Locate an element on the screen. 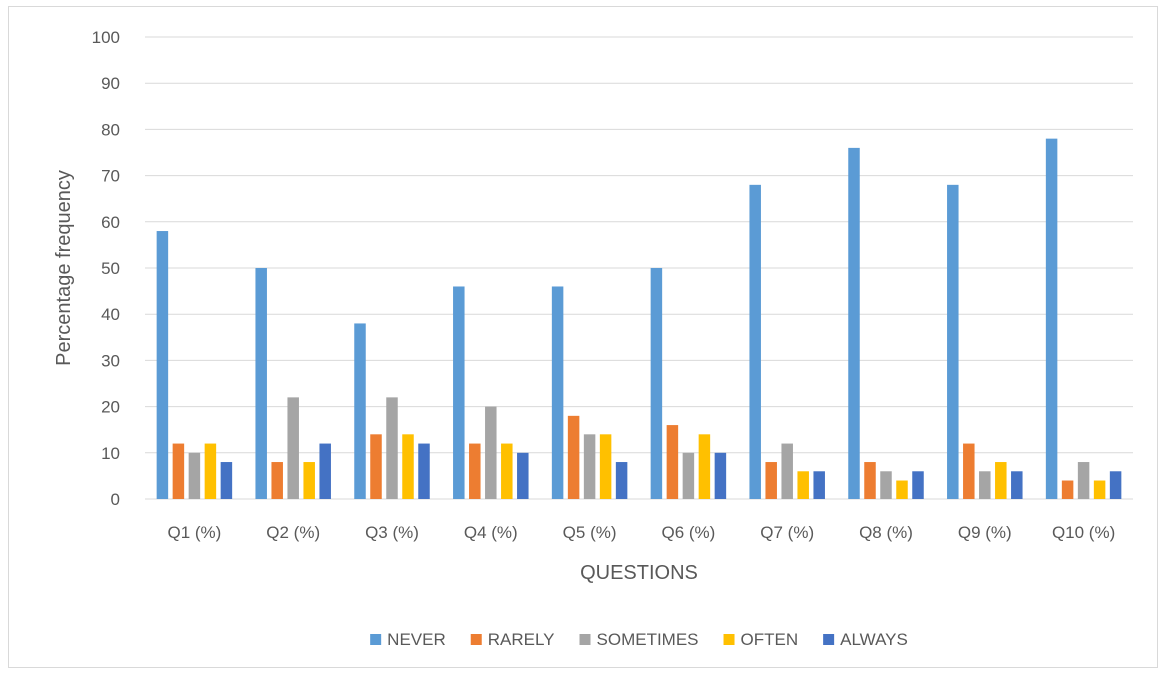 This screenshot has height=674, width=1165. bar-often-q7 is located at coordinates (803, 485).